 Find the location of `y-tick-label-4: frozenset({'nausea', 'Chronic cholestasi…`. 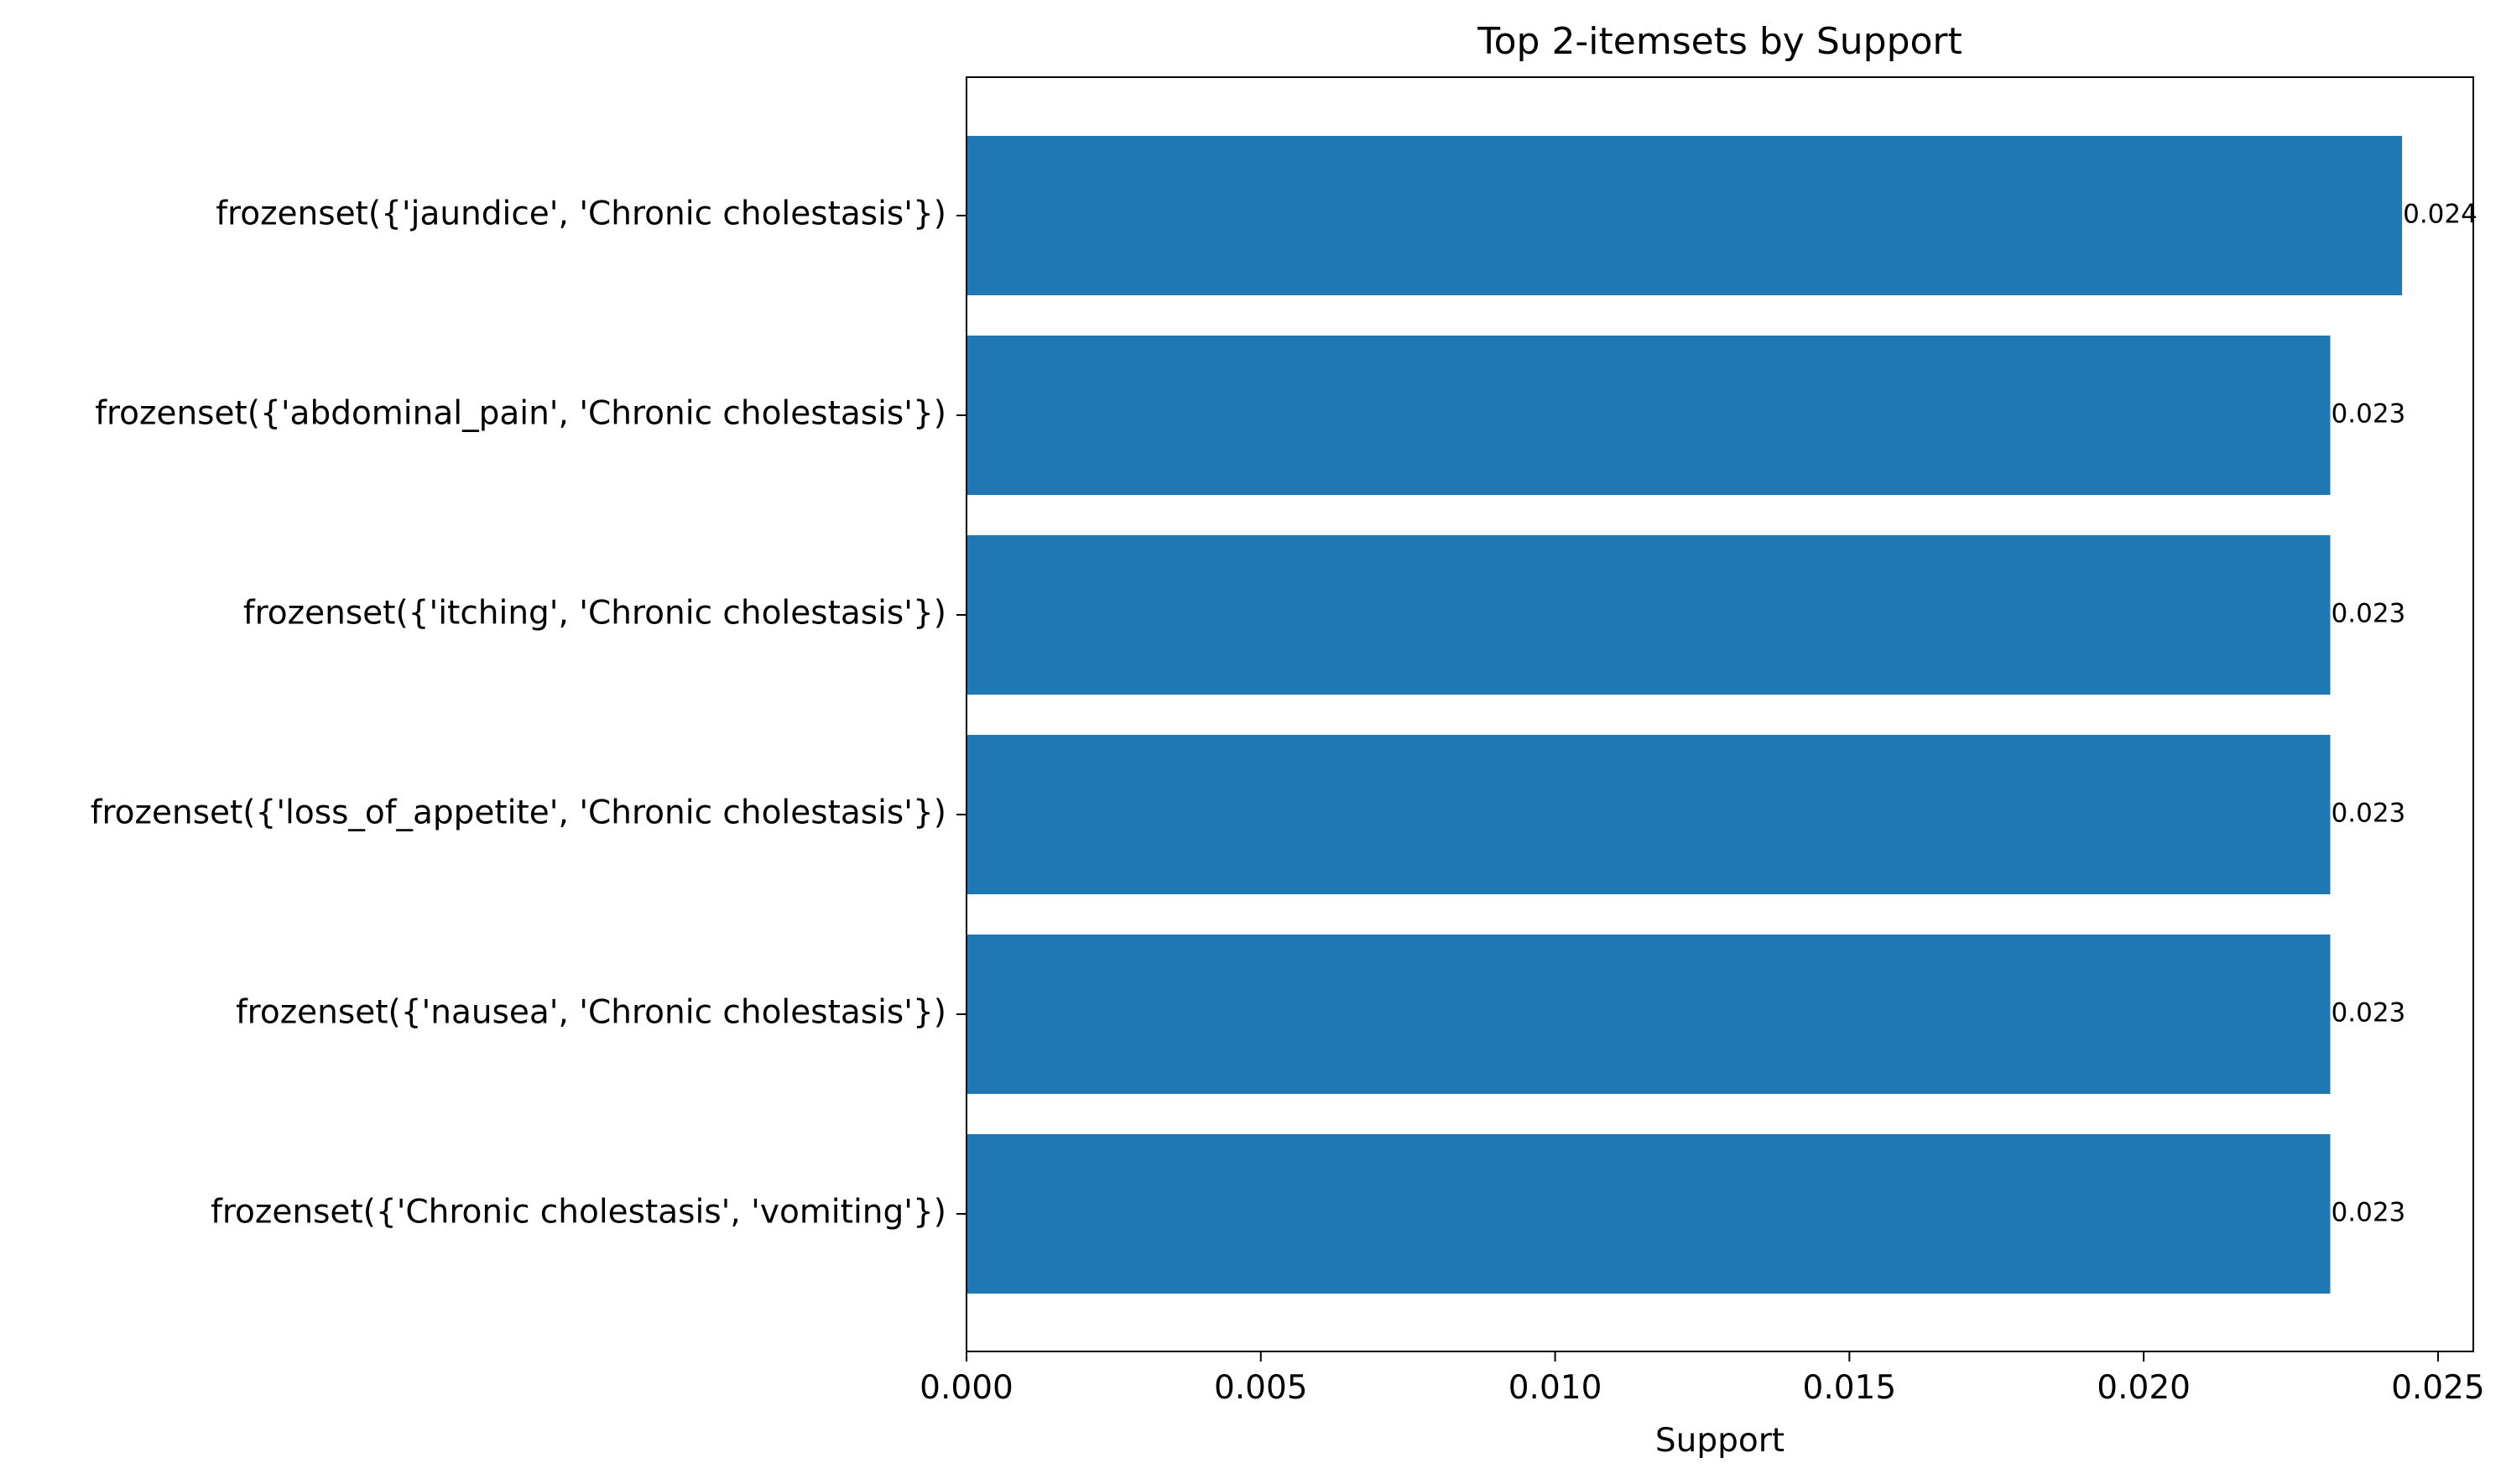

y-tick-label-4: frozenset({'nausea', 'Chronic cholestasi… is located at coordinates (591, 1013).